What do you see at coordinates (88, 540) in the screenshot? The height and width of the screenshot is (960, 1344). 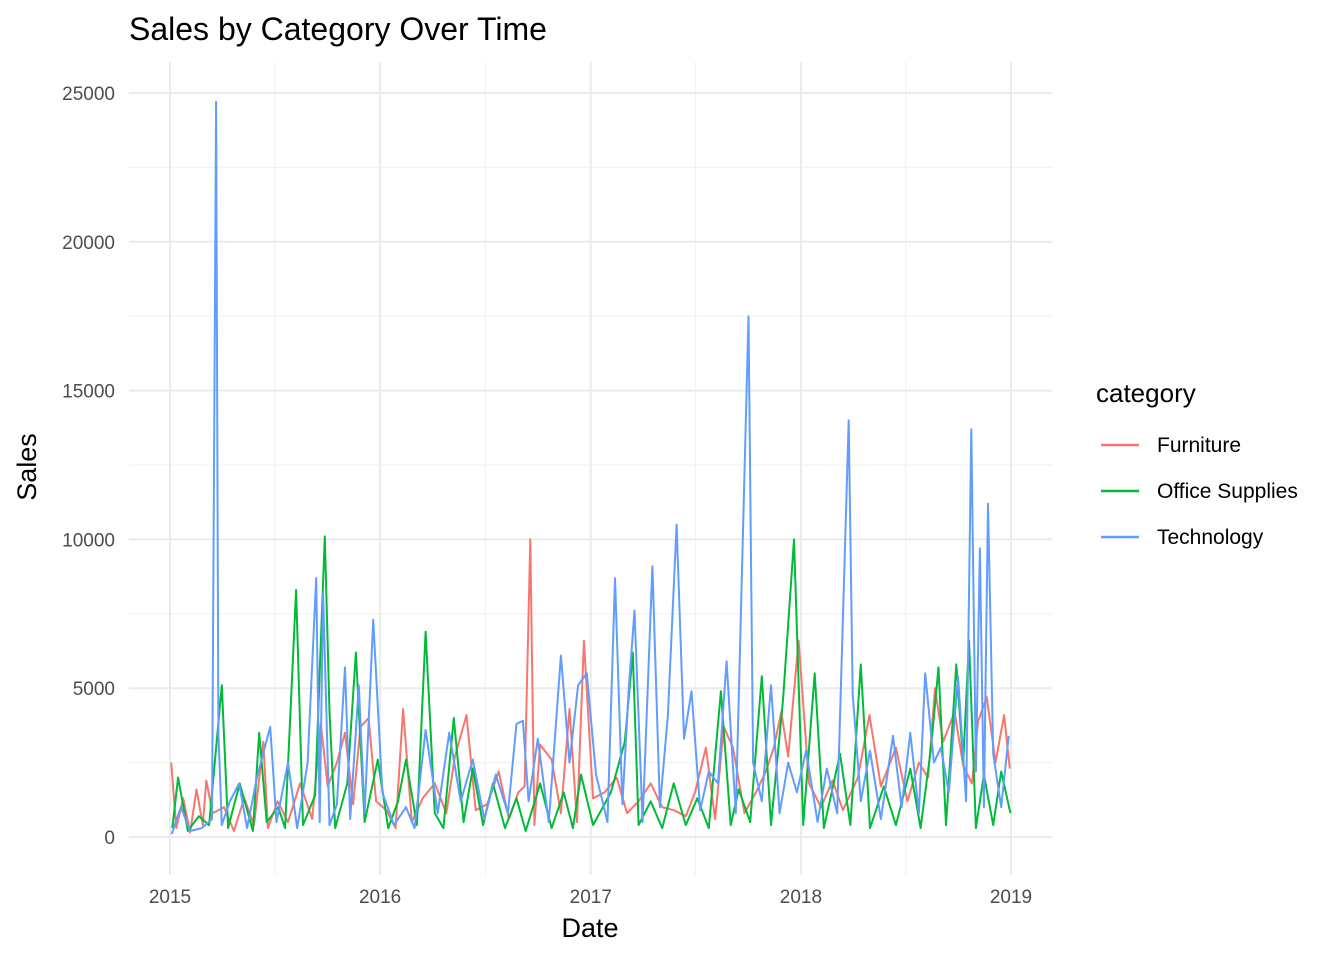 I see `y-tick-label: 10000` at bounding box center [88, 540].